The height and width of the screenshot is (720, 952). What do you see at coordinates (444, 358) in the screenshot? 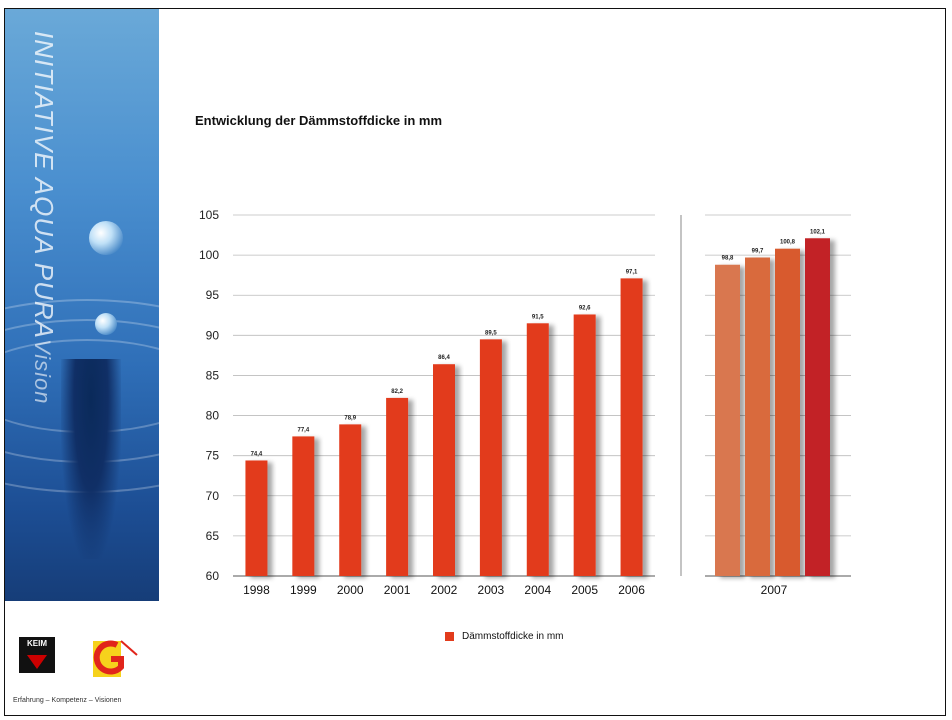
I see `bar-value-label: 86,4` at bounding box center [444, 358].